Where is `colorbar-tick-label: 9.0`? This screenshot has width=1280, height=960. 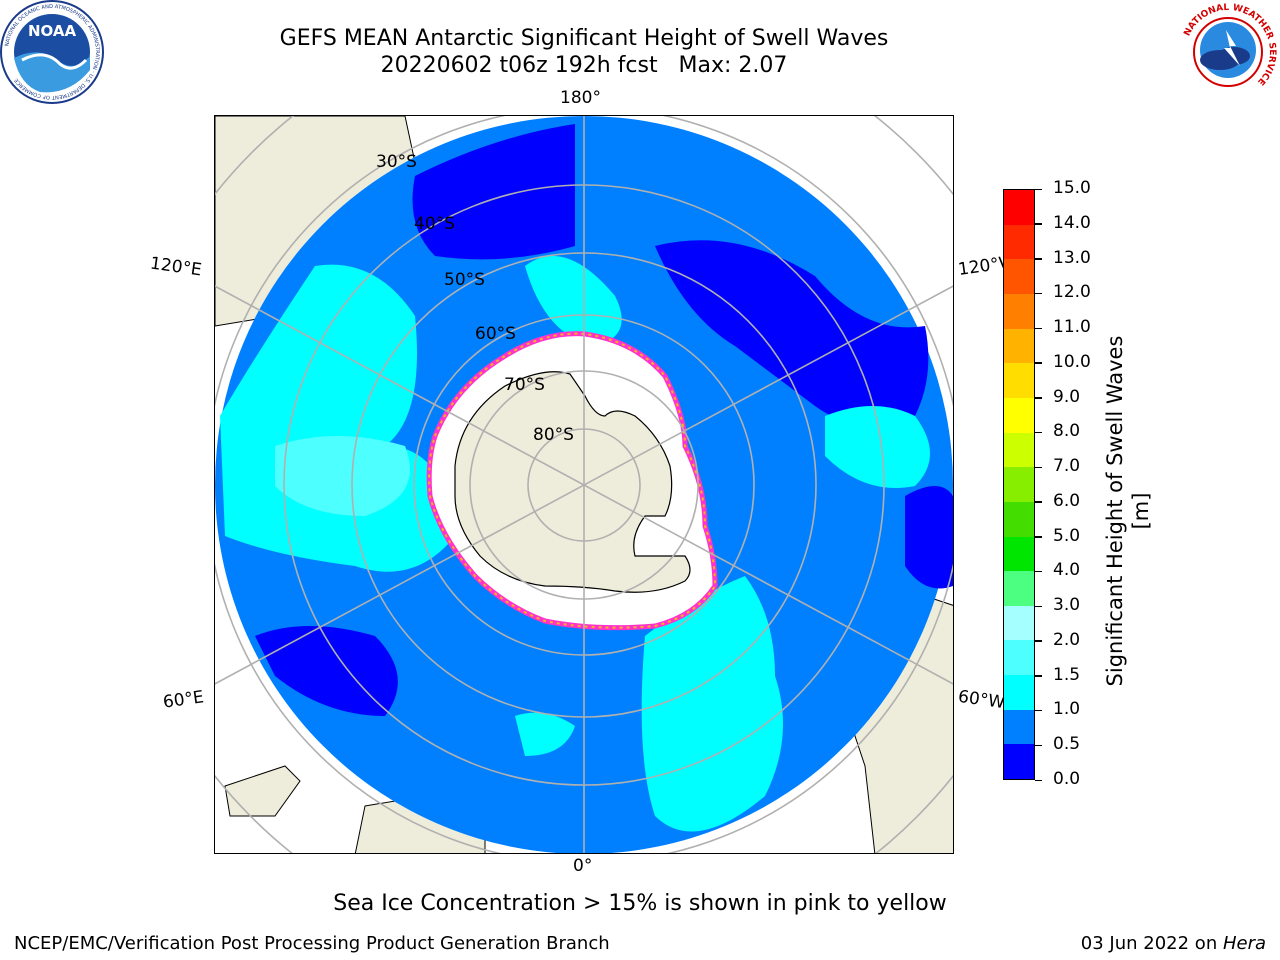 colorbar-tick-label: 9.0 is located at coordinates (1067, 396).